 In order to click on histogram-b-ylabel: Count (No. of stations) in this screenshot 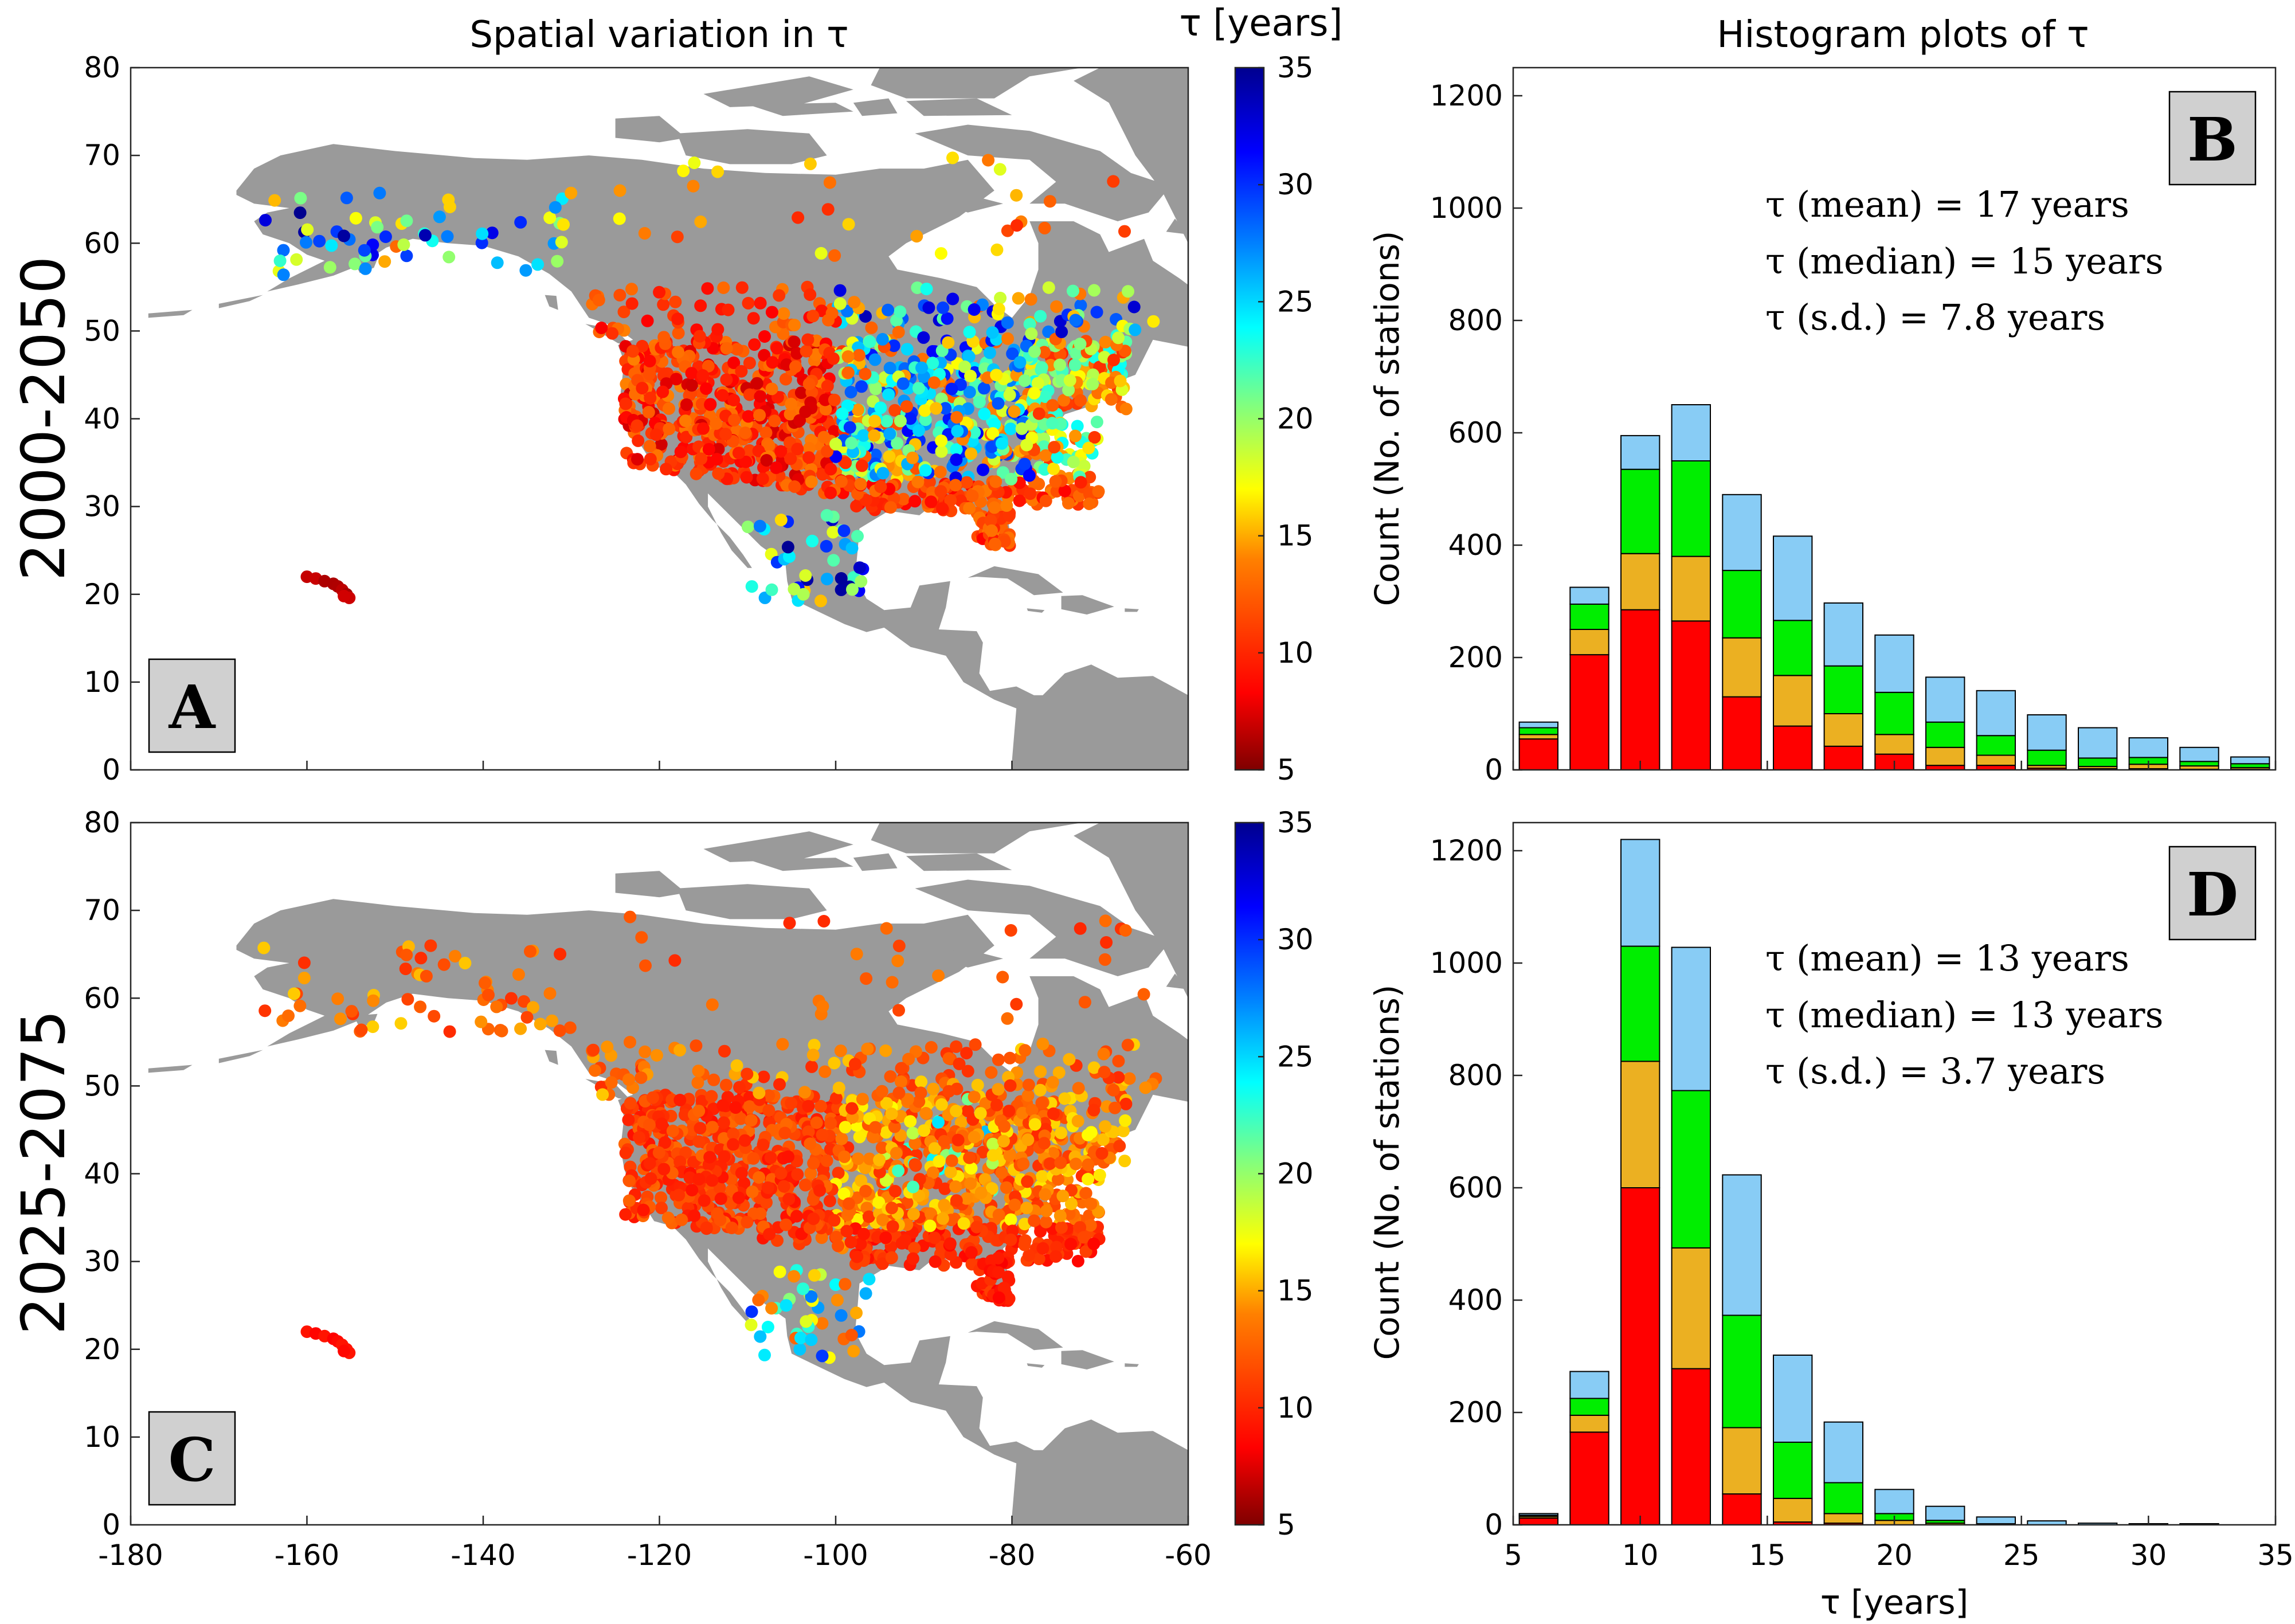, I will do `click(1387, 418)`.